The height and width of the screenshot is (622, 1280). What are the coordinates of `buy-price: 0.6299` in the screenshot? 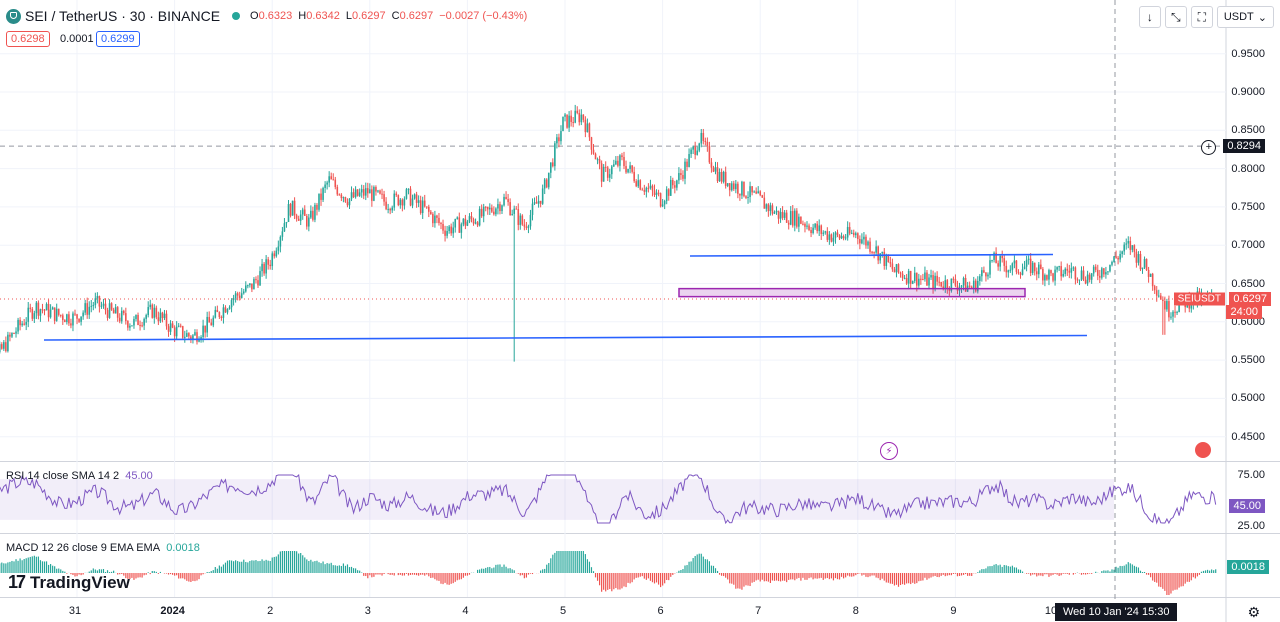 It's located at (118, 39).